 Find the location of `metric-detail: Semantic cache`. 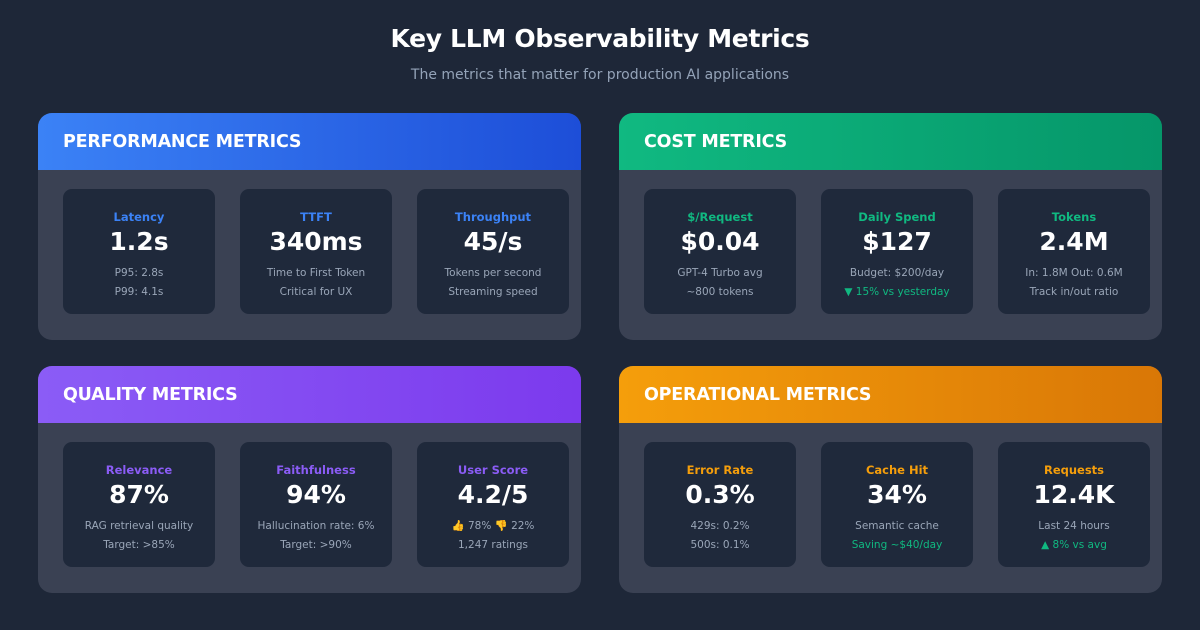

metric-detail: Semantic cache is located at coordinates (897, 526).